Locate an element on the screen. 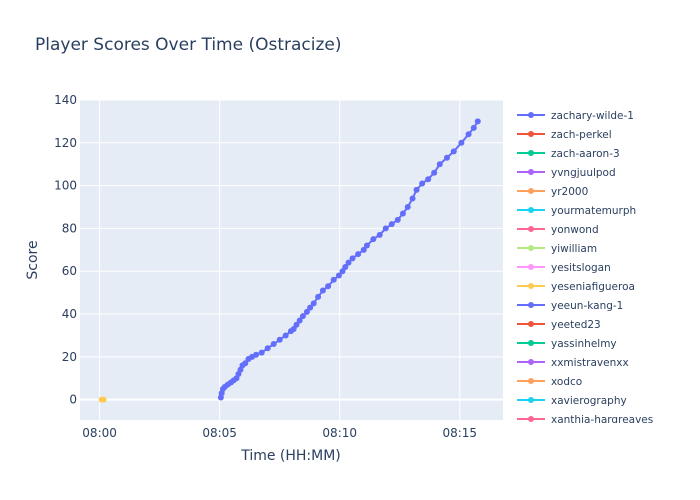 The width and height of the screenshot is (700, 500). legend-item: yeeun-kang-1 is located at coordinates (570, 306).